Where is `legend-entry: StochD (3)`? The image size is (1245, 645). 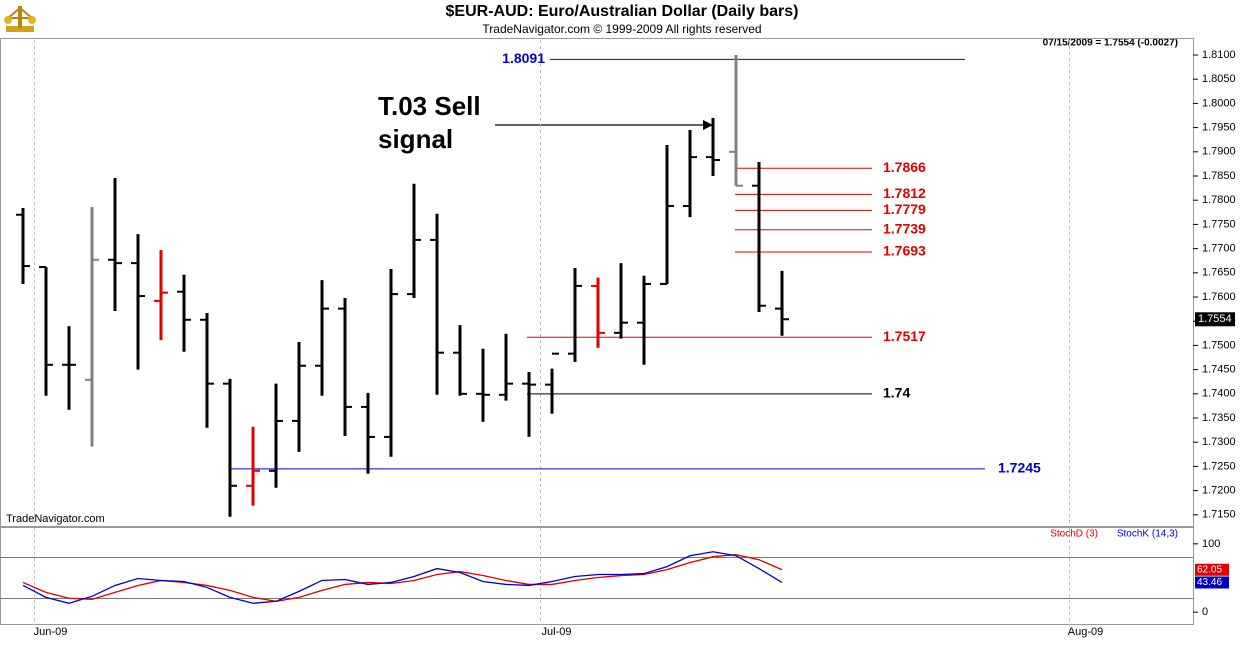
legend-entry: StochD (3) is located at coordinates (1074, 534).